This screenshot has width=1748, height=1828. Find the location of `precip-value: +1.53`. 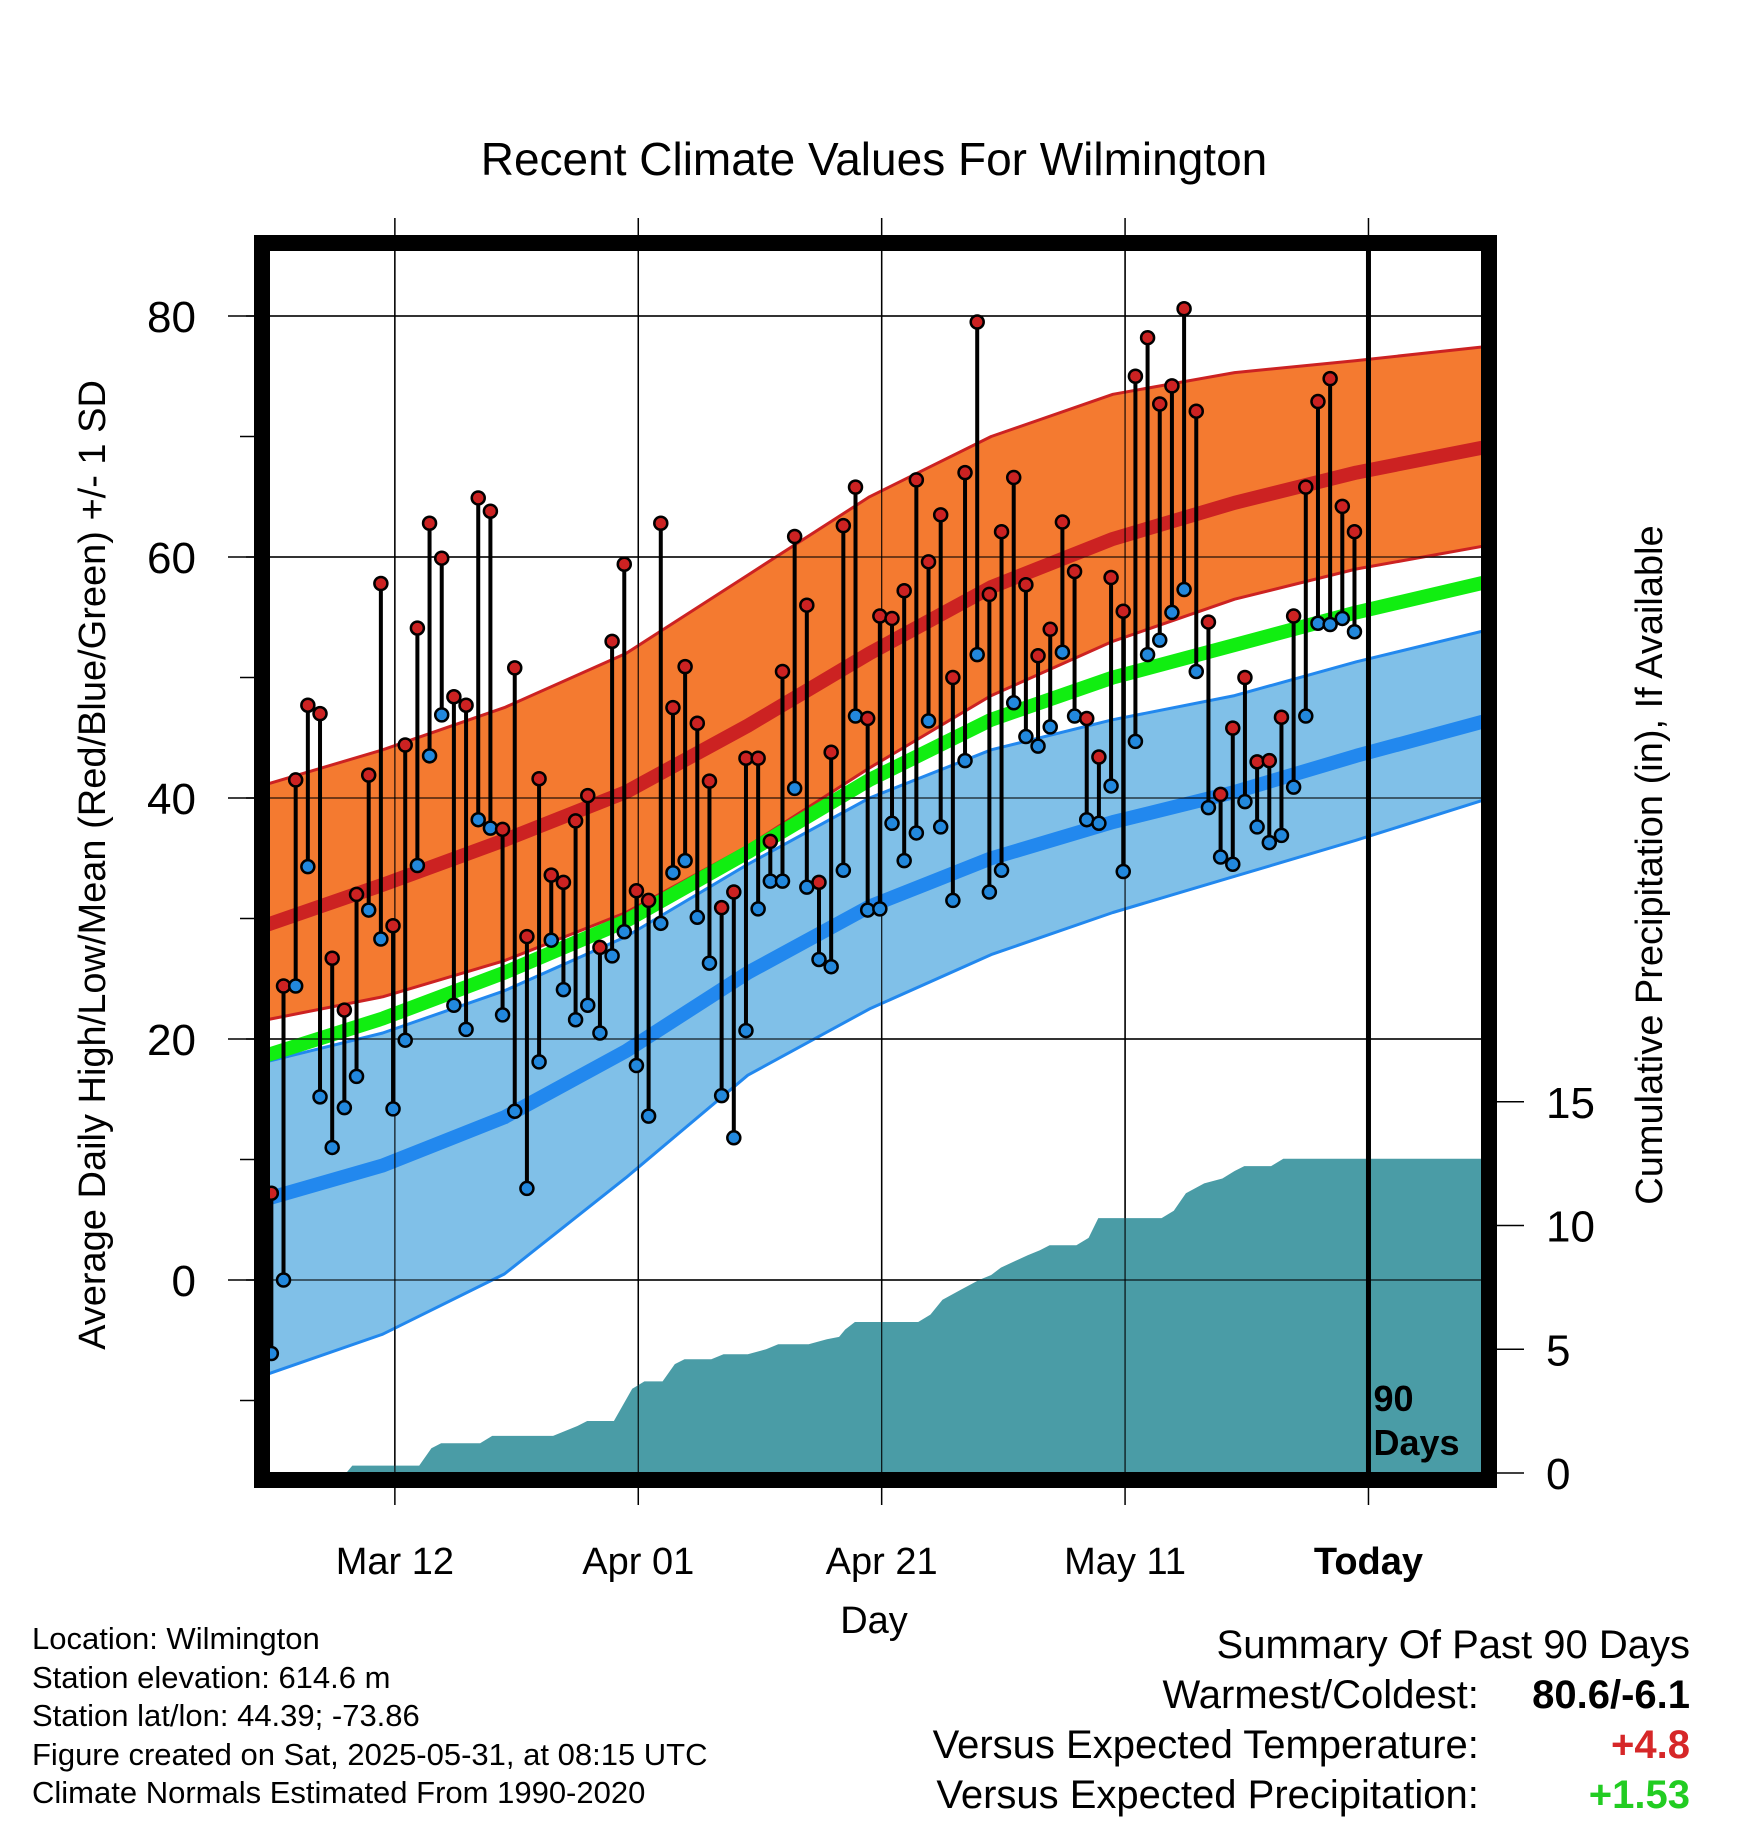

precip-value: +1.53 is located at coordinates (1639, 1795).